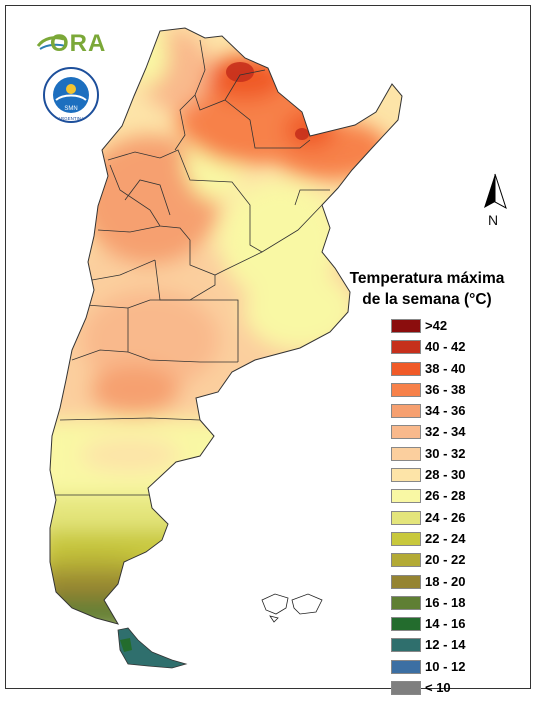  What do you see at coordinates (78, 43) in the screenshot?
I see `ora-logo-text: ORA` at bounding box center [78, 43].